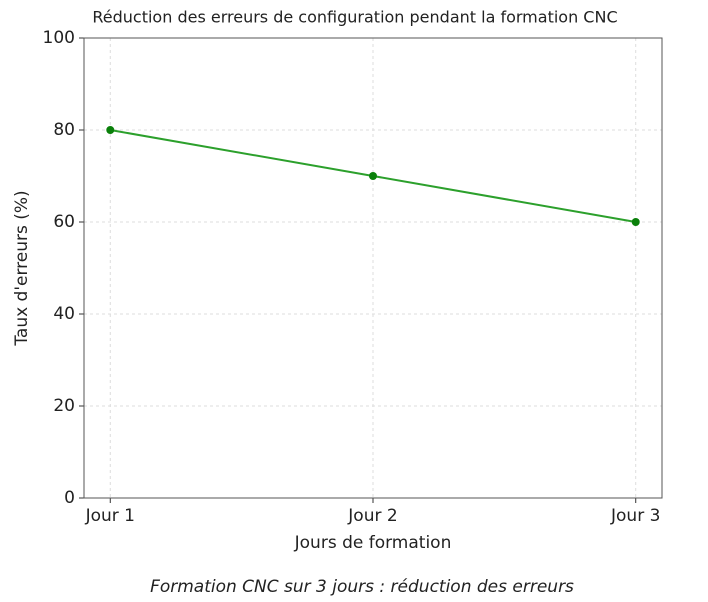 The height and width of the screenshot is (602, 708). What do you see at coordinates (64, 130) in the screenshot?
I see `y-tick-label: 80` at bounding box center [64, 130].